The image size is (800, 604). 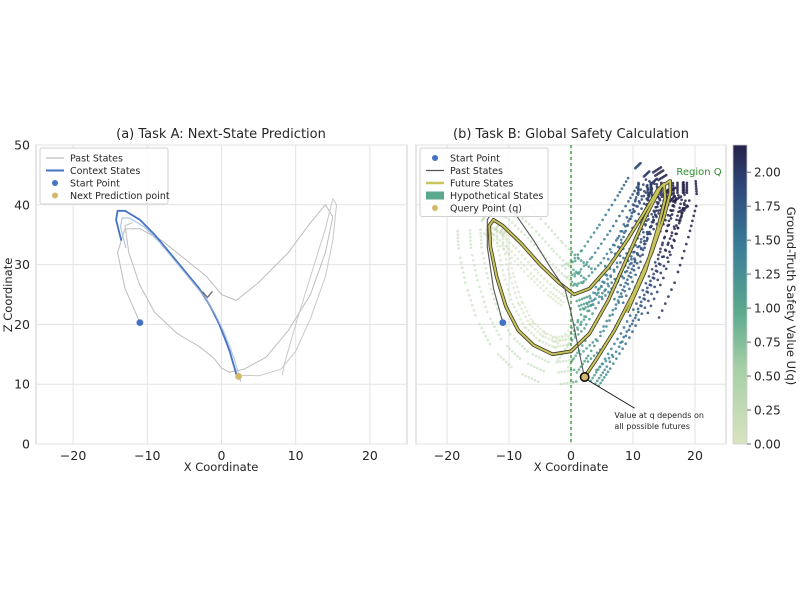 What do you see at coordinates (496, 196) in the screenshot?
I see `legend-label: Hypothetical States` at bounding box center [496, 196].